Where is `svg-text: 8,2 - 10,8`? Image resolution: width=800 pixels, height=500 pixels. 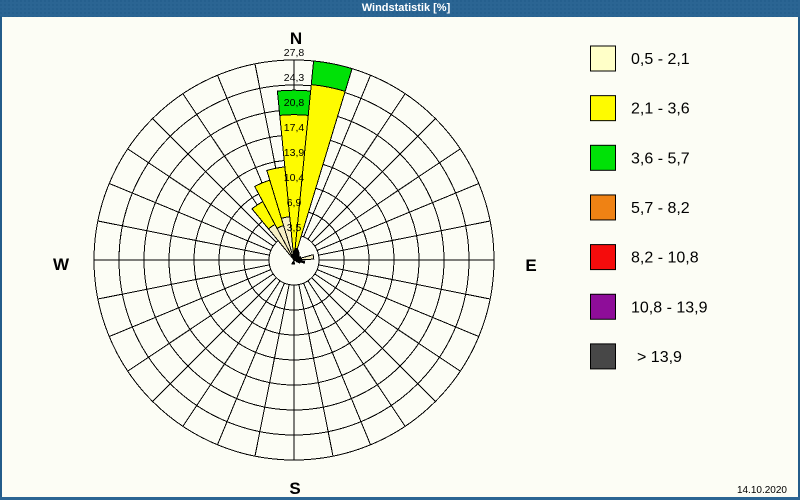 svg-text: 8,2 - 10,8 is located at coordinates (665, 258).